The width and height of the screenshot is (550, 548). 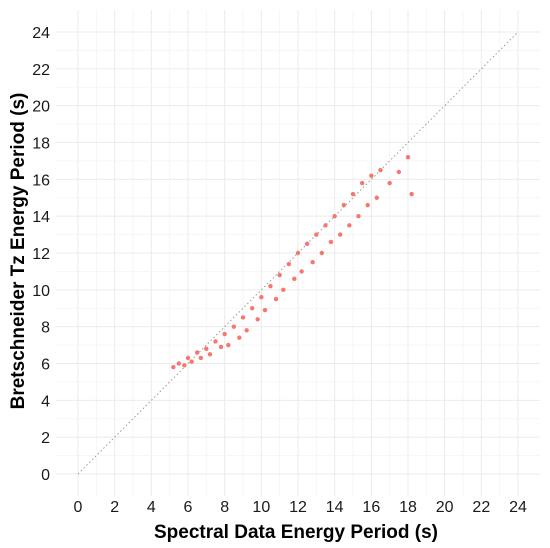 I want to click on x-axis-ticks: 0 2 4 6 8 10 12 14 16 18 20 22 24, so click(x=300, y=507).